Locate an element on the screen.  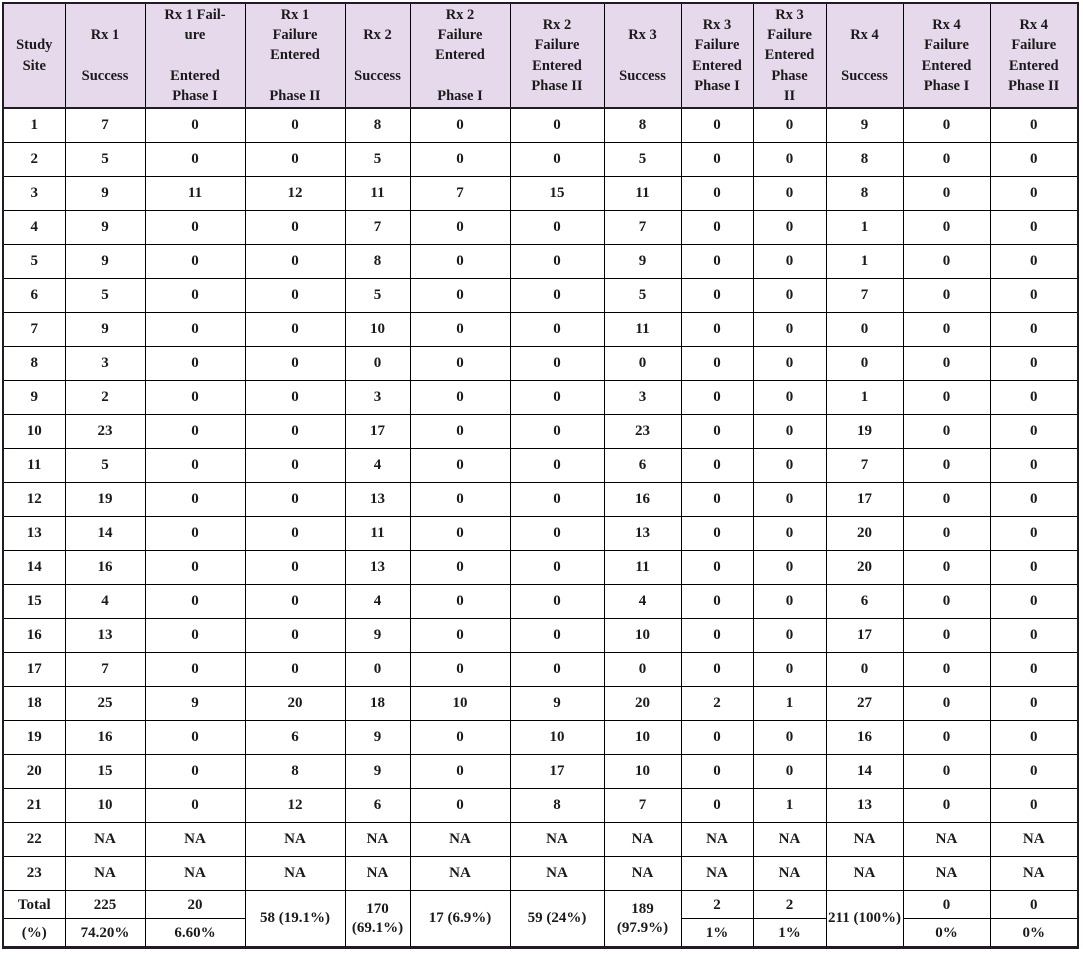
data-cell: 18 is located at coordinates (377, 703).